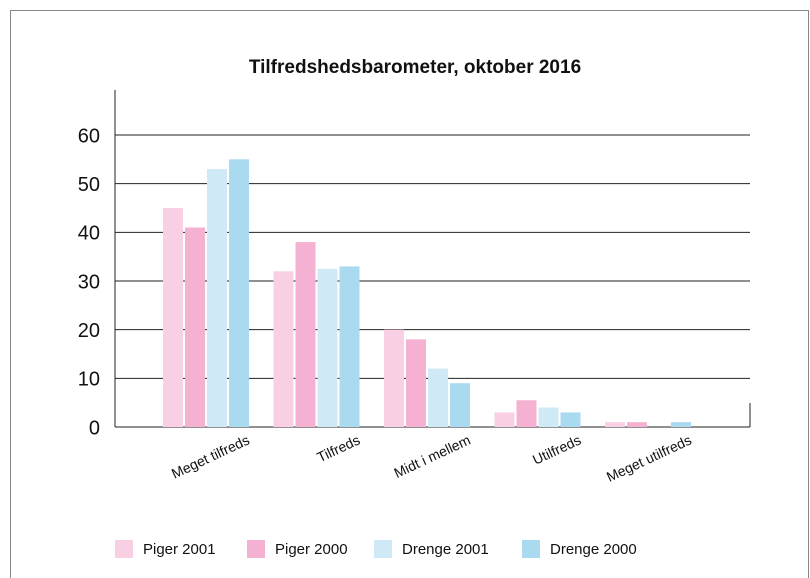  I want to click on x-tick-label: Meget tilfreds, so click(210, 457).